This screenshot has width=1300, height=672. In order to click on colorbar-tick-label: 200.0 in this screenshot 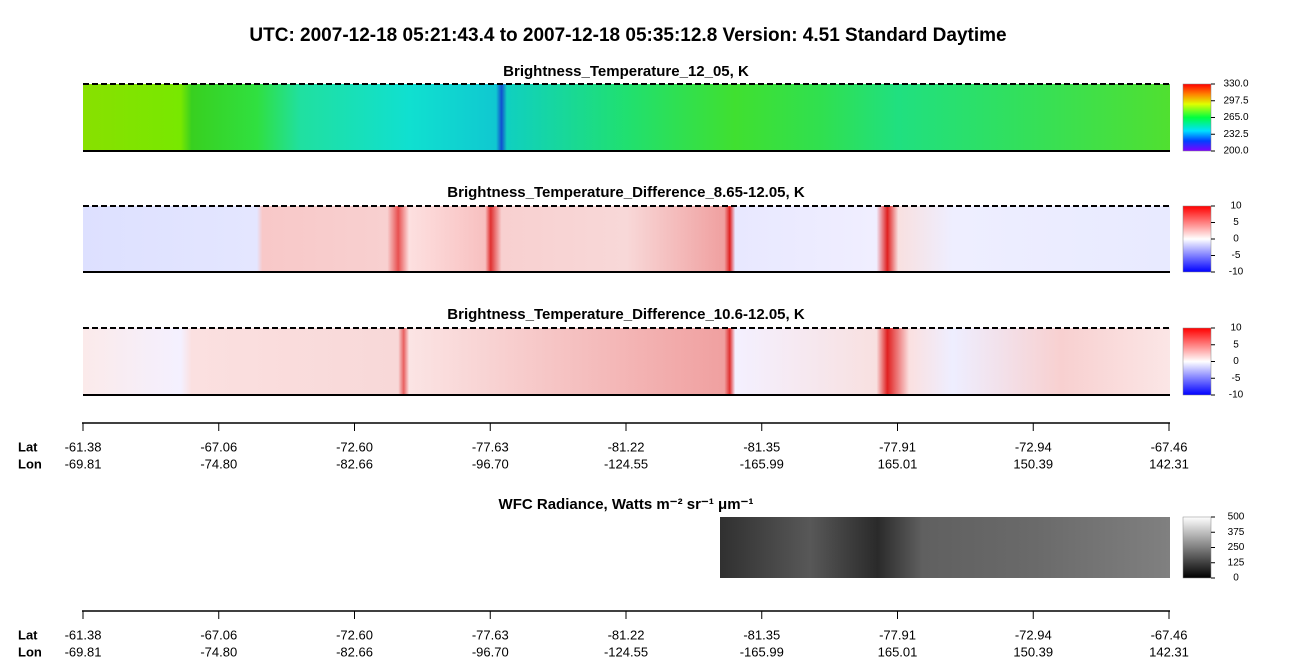, I will do `click(1235, 151)`.